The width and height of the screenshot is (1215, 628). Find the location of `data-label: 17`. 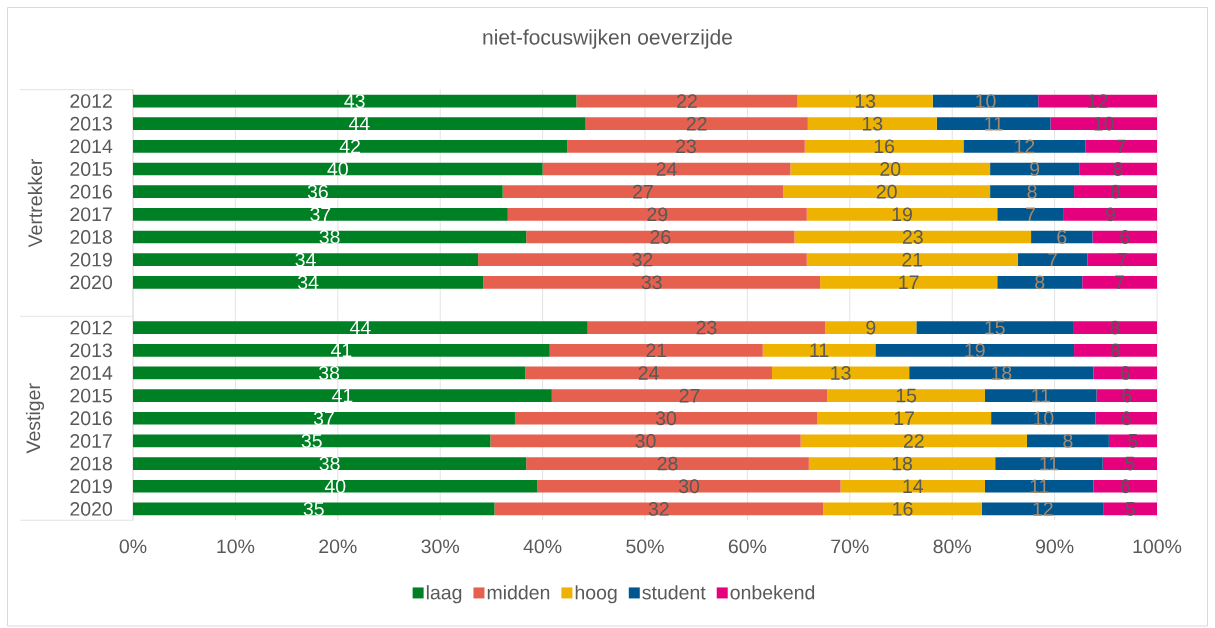

data-label: 17 is located at coordinates (909, 282).